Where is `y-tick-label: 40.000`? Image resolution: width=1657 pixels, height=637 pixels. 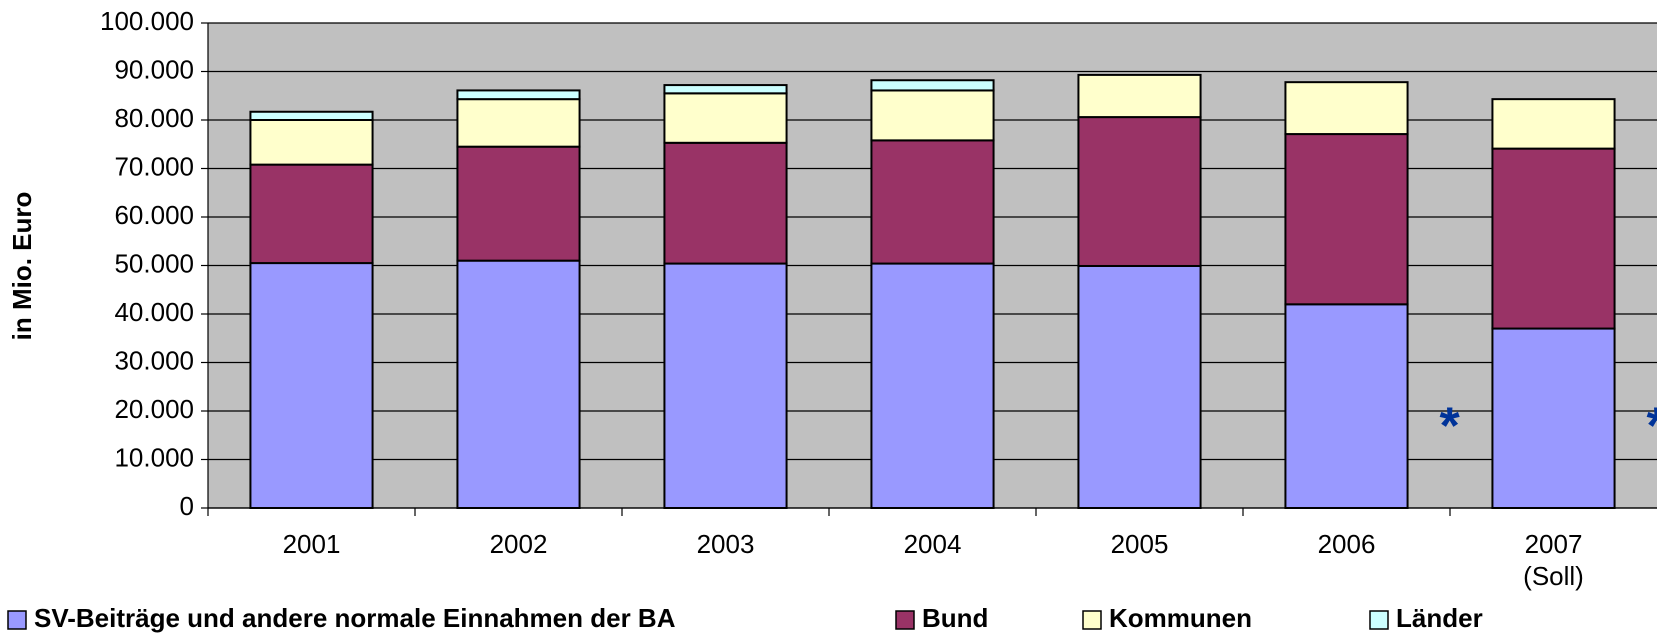
y-tick-label: 40.000 is located at coordinates (154, 312).